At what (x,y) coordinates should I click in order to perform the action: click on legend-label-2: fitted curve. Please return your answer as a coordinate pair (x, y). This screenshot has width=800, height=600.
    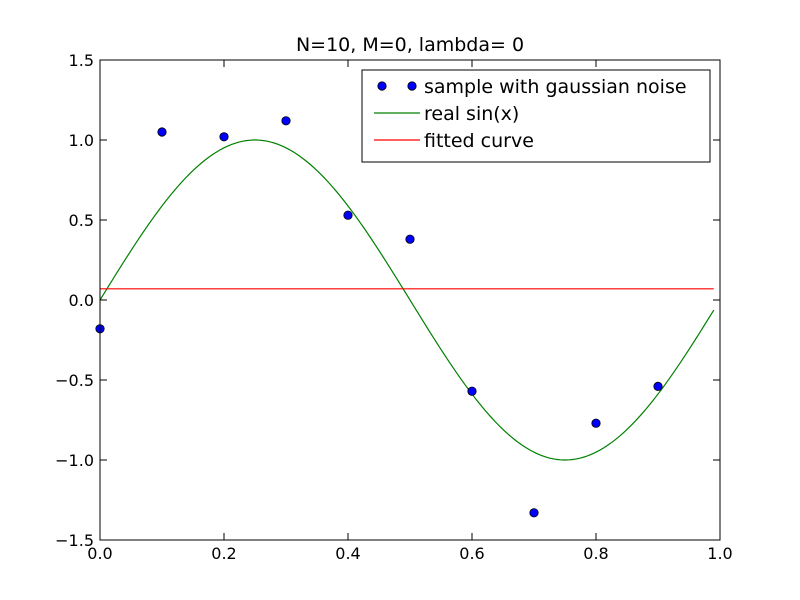
    Looking at the image, I should click on (479, 141).